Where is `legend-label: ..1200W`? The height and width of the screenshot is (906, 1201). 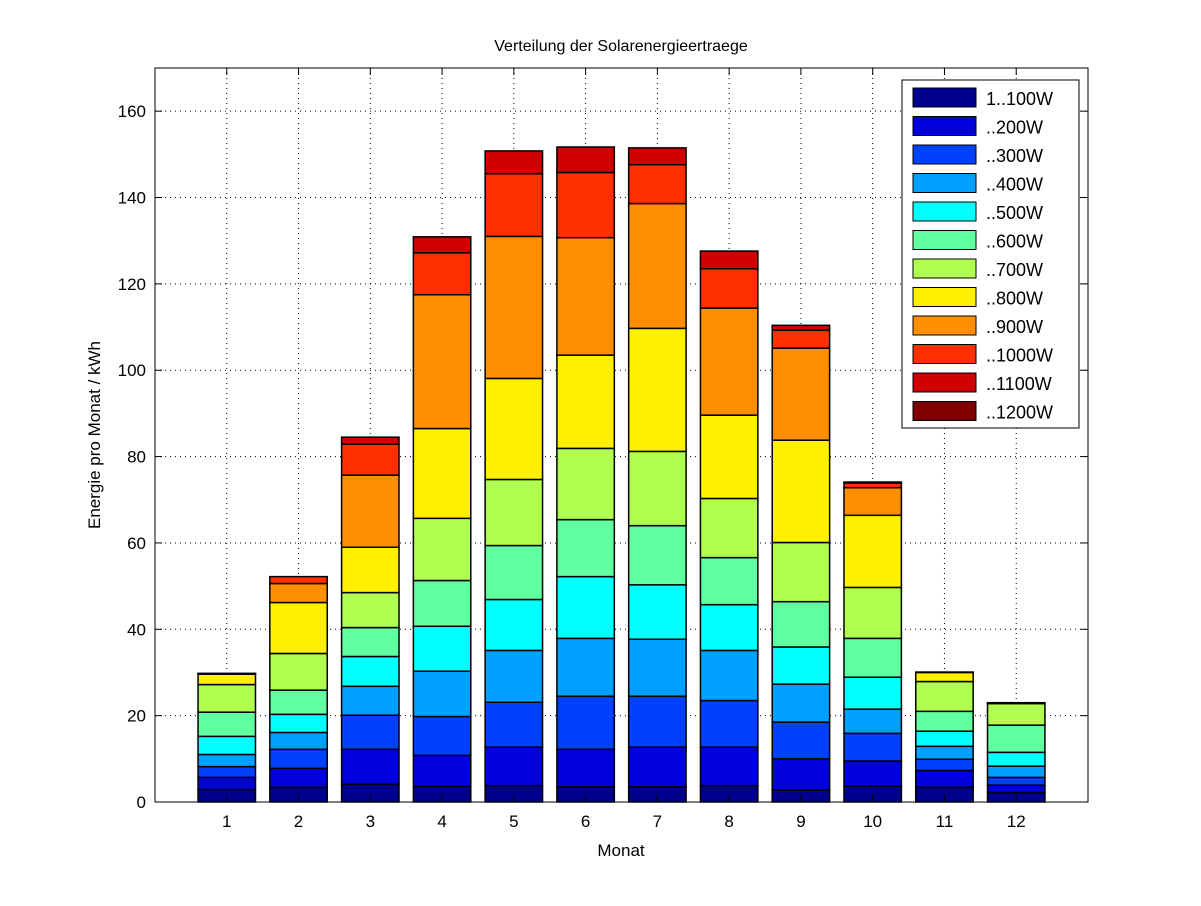
legend-label: ..1200W is located at coordinates (1019, 413).